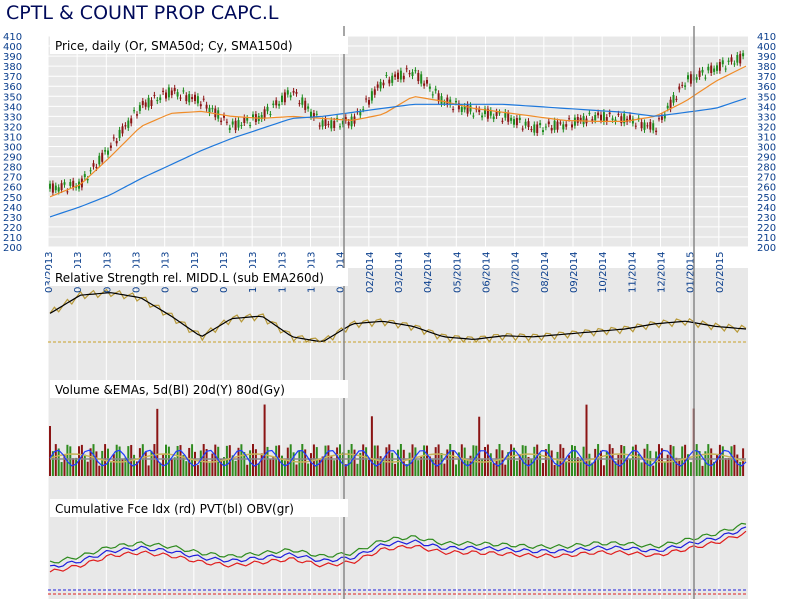 The height and width of the screenshot is (599, 798). What do you see at coordinates (603, 272) in the screenshot?
I see `x-tick-label: 10/2014` at bounding box center [603, 272].